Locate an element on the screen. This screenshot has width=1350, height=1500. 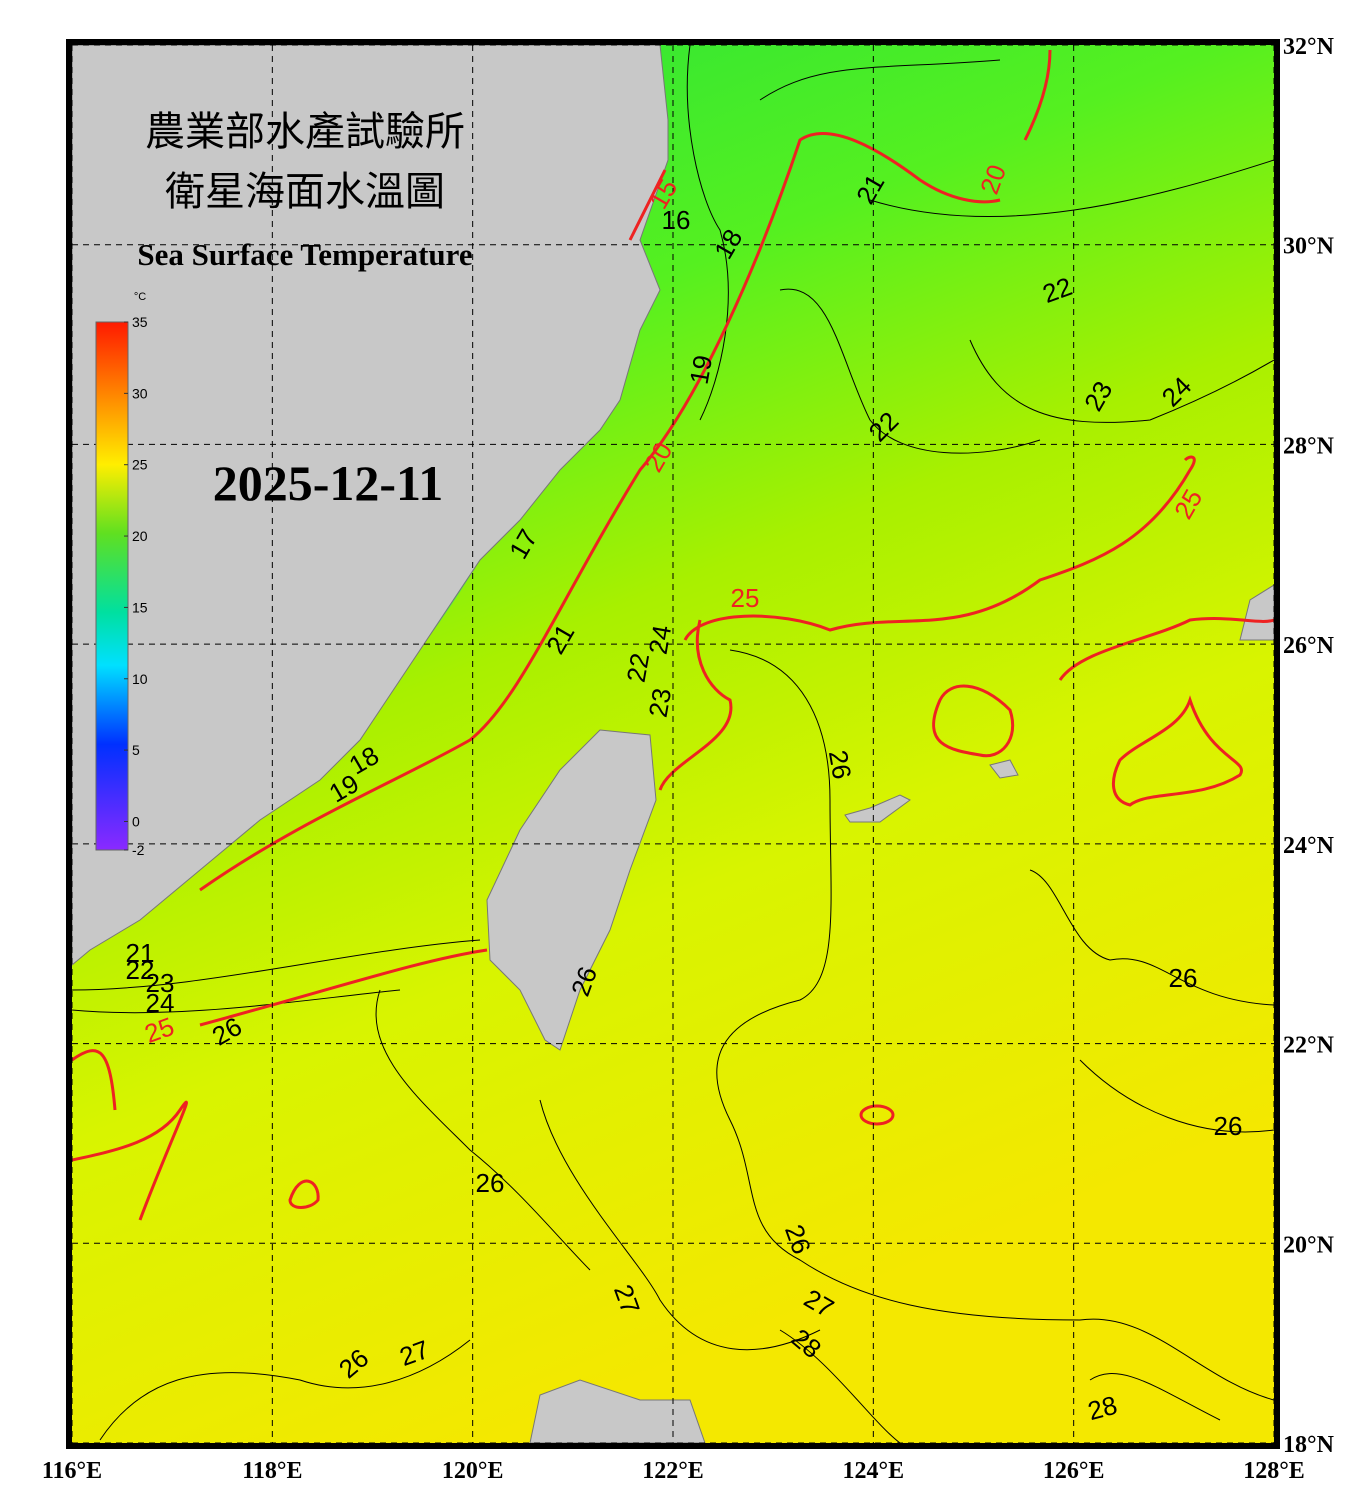
contour-label: 25 is located at coordinates (745, 598).